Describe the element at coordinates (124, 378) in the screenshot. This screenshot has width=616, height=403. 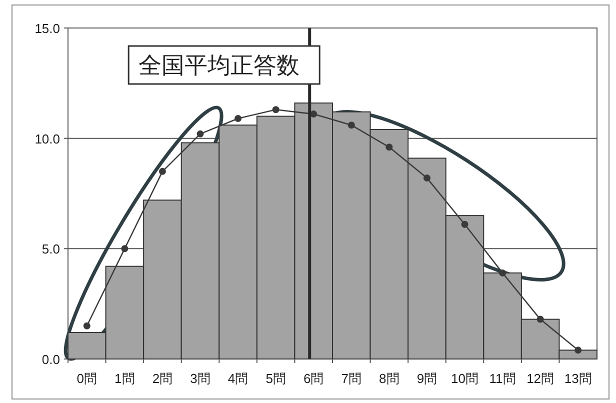
I see `x-tick-label: 1問` at that location.